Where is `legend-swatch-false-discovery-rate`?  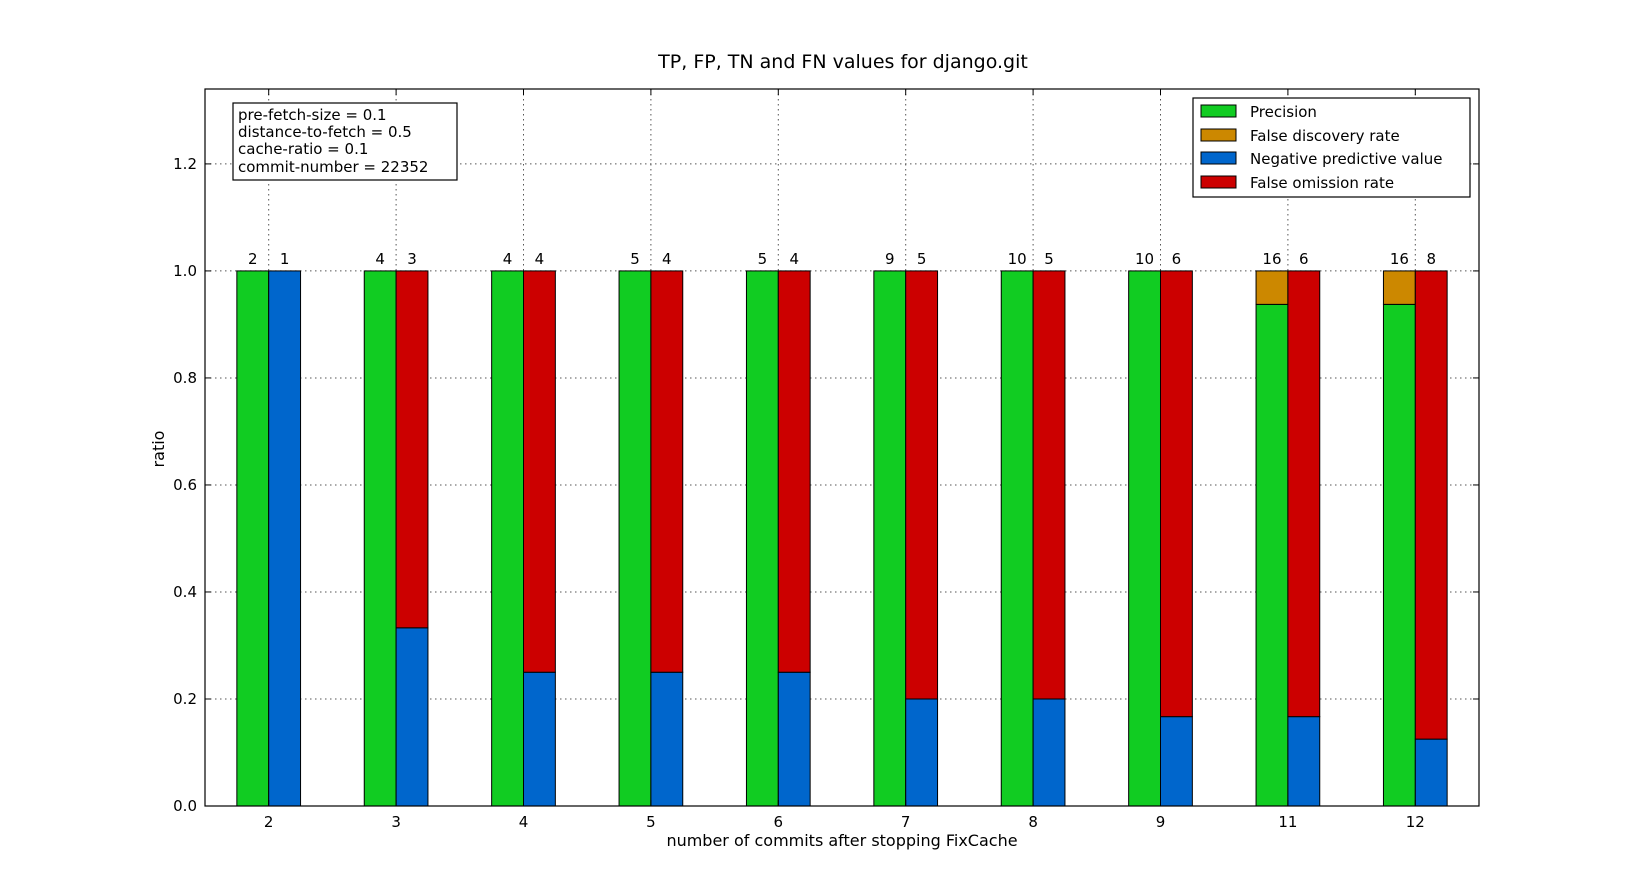
legend-swatch-false-discovery-rate is located at coordinates (1218, 135).